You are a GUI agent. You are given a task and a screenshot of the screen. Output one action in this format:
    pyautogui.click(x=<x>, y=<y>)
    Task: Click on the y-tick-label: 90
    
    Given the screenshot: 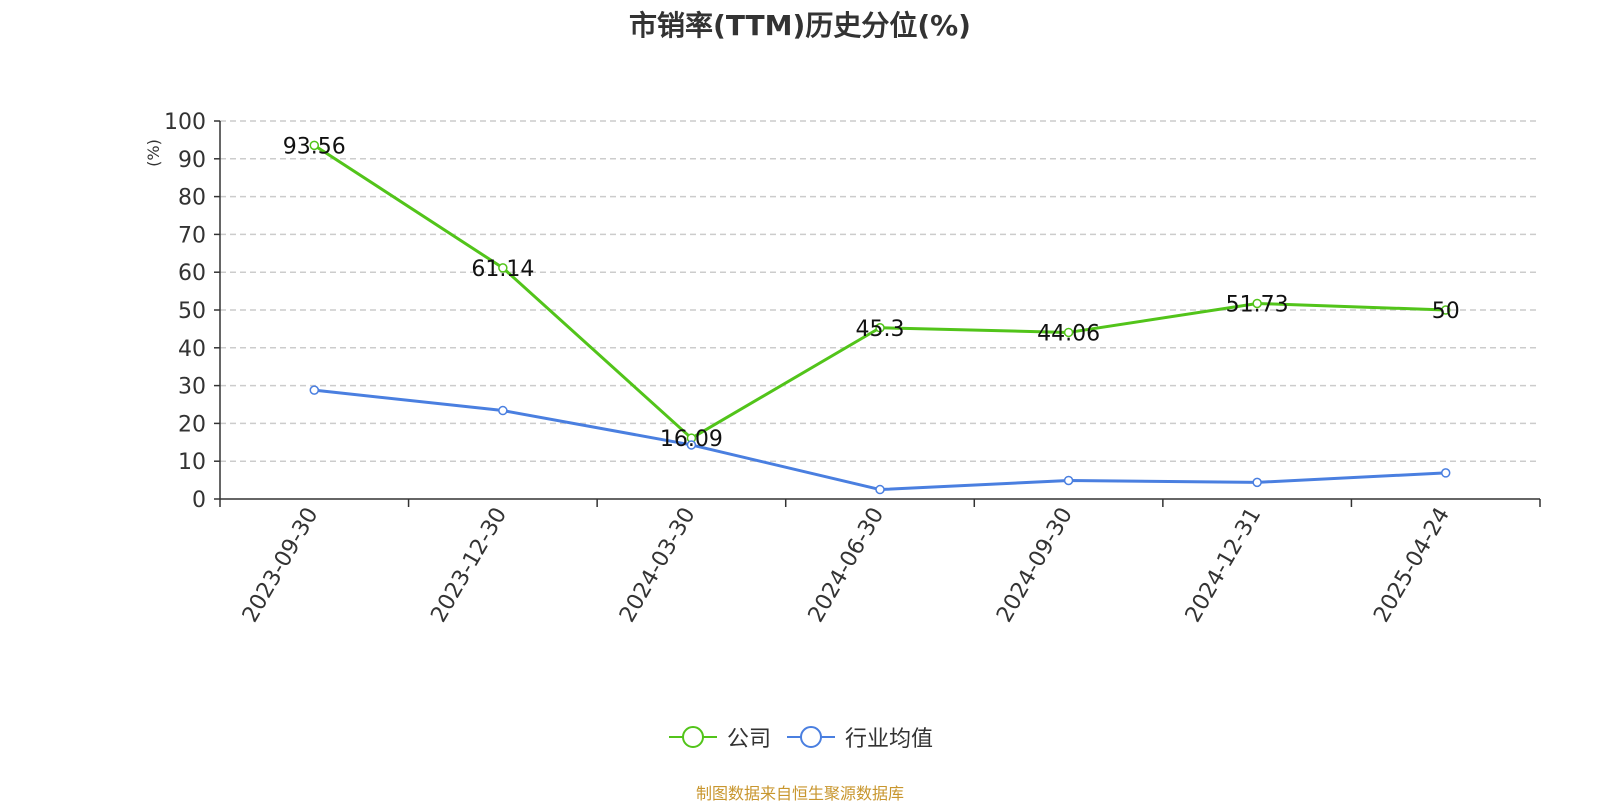 What is the action you would take?
    pyautogui.click(x=192, y=160)
    